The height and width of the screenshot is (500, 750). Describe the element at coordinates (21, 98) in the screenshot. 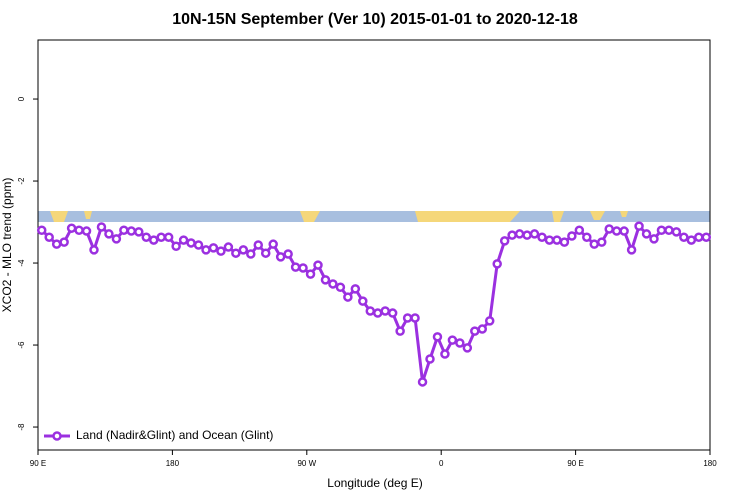

I see `y-tick-label: 0` at that location.